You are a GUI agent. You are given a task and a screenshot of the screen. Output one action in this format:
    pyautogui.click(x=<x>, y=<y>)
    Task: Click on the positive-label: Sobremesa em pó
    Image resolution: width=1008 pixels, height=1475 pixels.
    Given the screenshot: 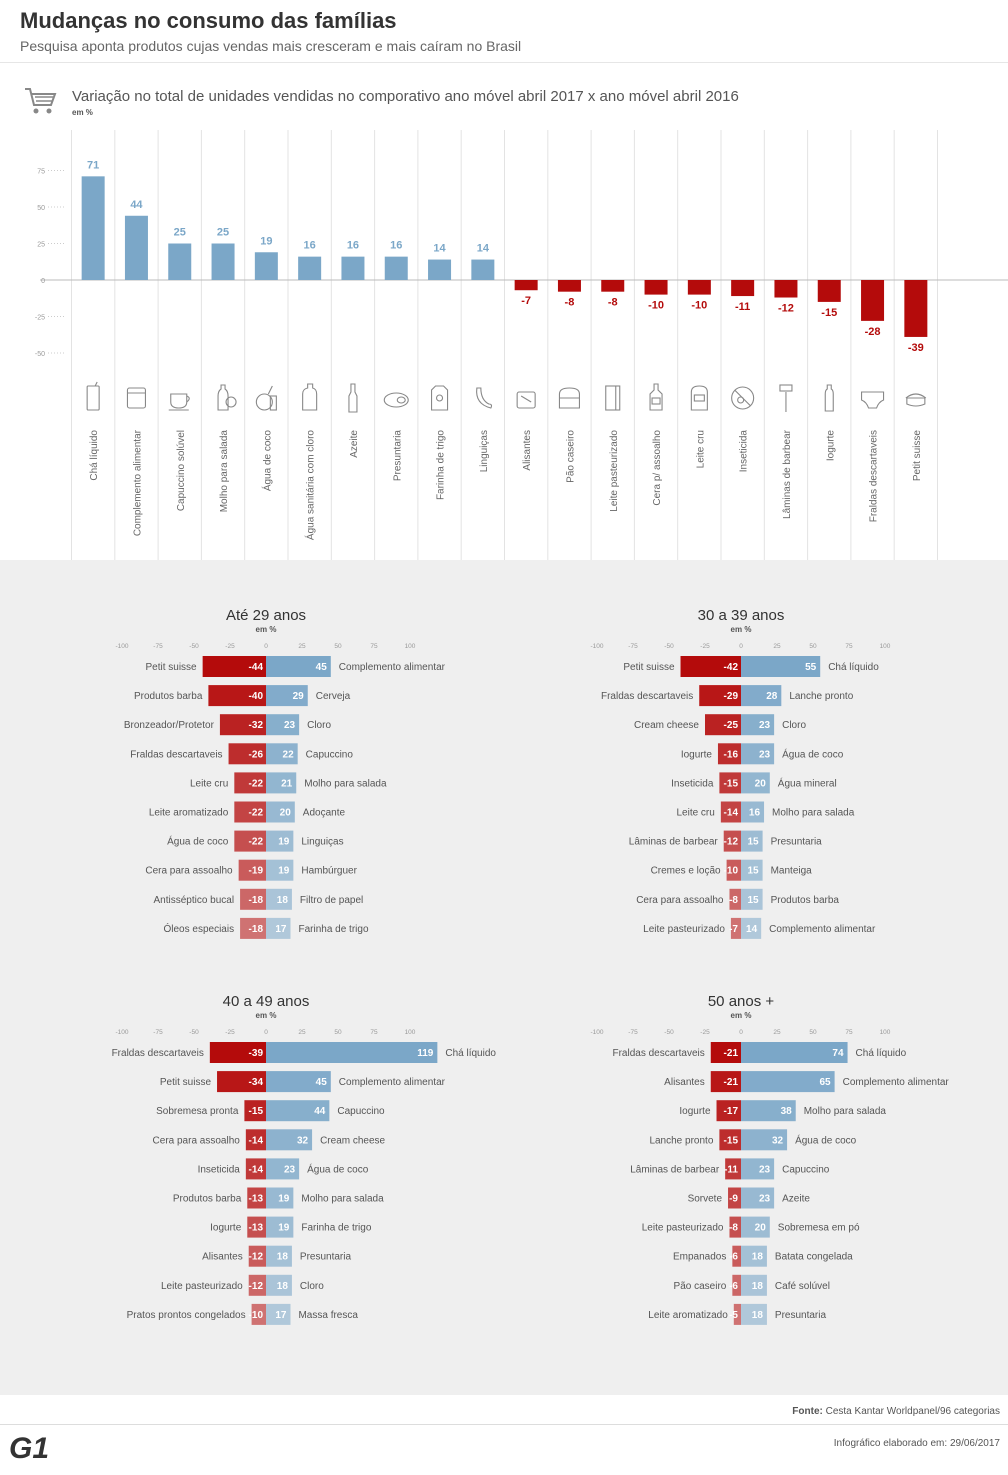 What is the action you would take?
    pyautogui.click(x=819, y=1228)
    